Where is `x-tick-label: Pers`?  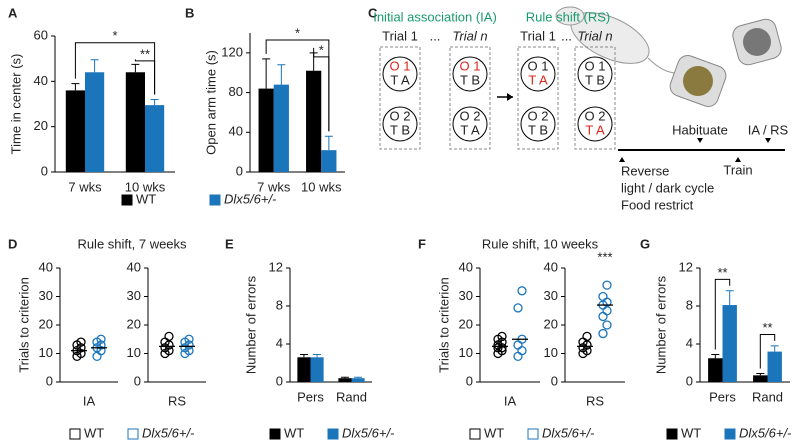
x-tick-label: Pers is located at coordinates (310, 396).